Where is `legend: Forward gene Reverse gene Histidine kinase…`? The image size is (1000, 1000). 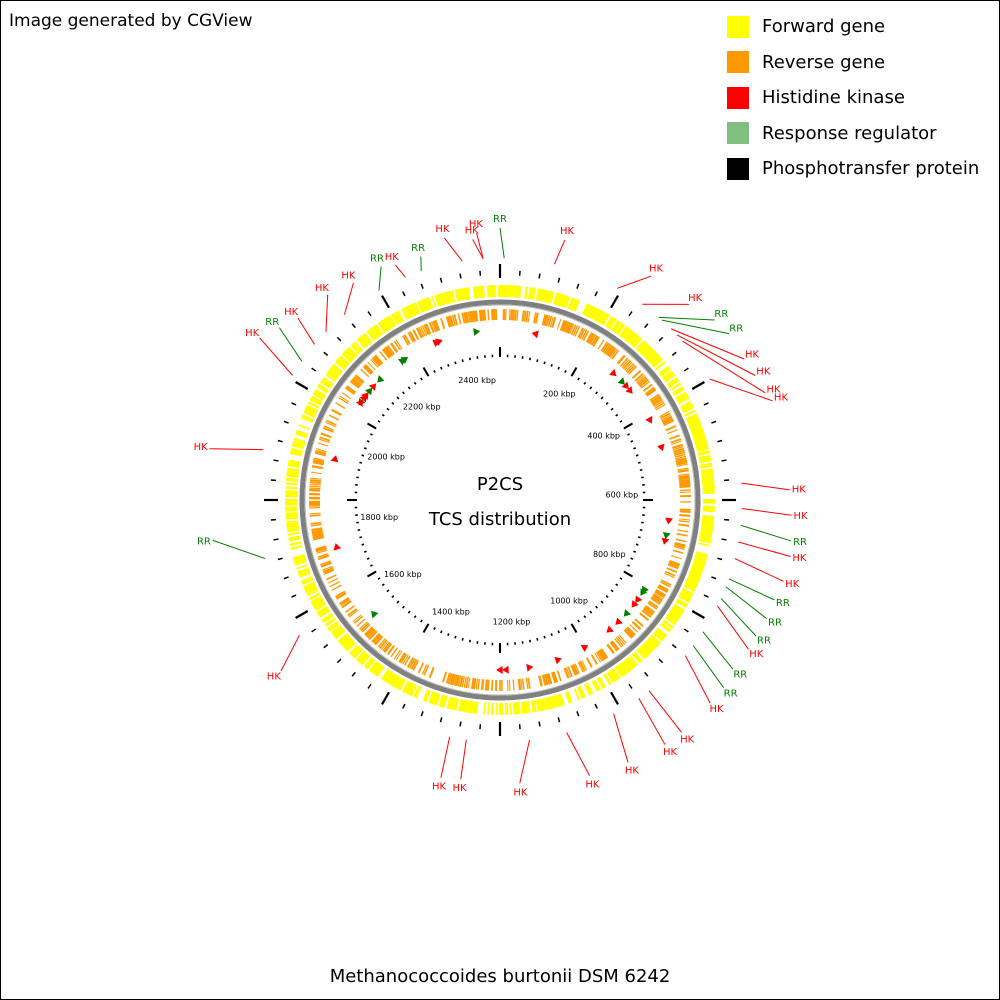 legend: Forward gene Reverse gene Histidine kinase… is located at coordinates (853, 98).